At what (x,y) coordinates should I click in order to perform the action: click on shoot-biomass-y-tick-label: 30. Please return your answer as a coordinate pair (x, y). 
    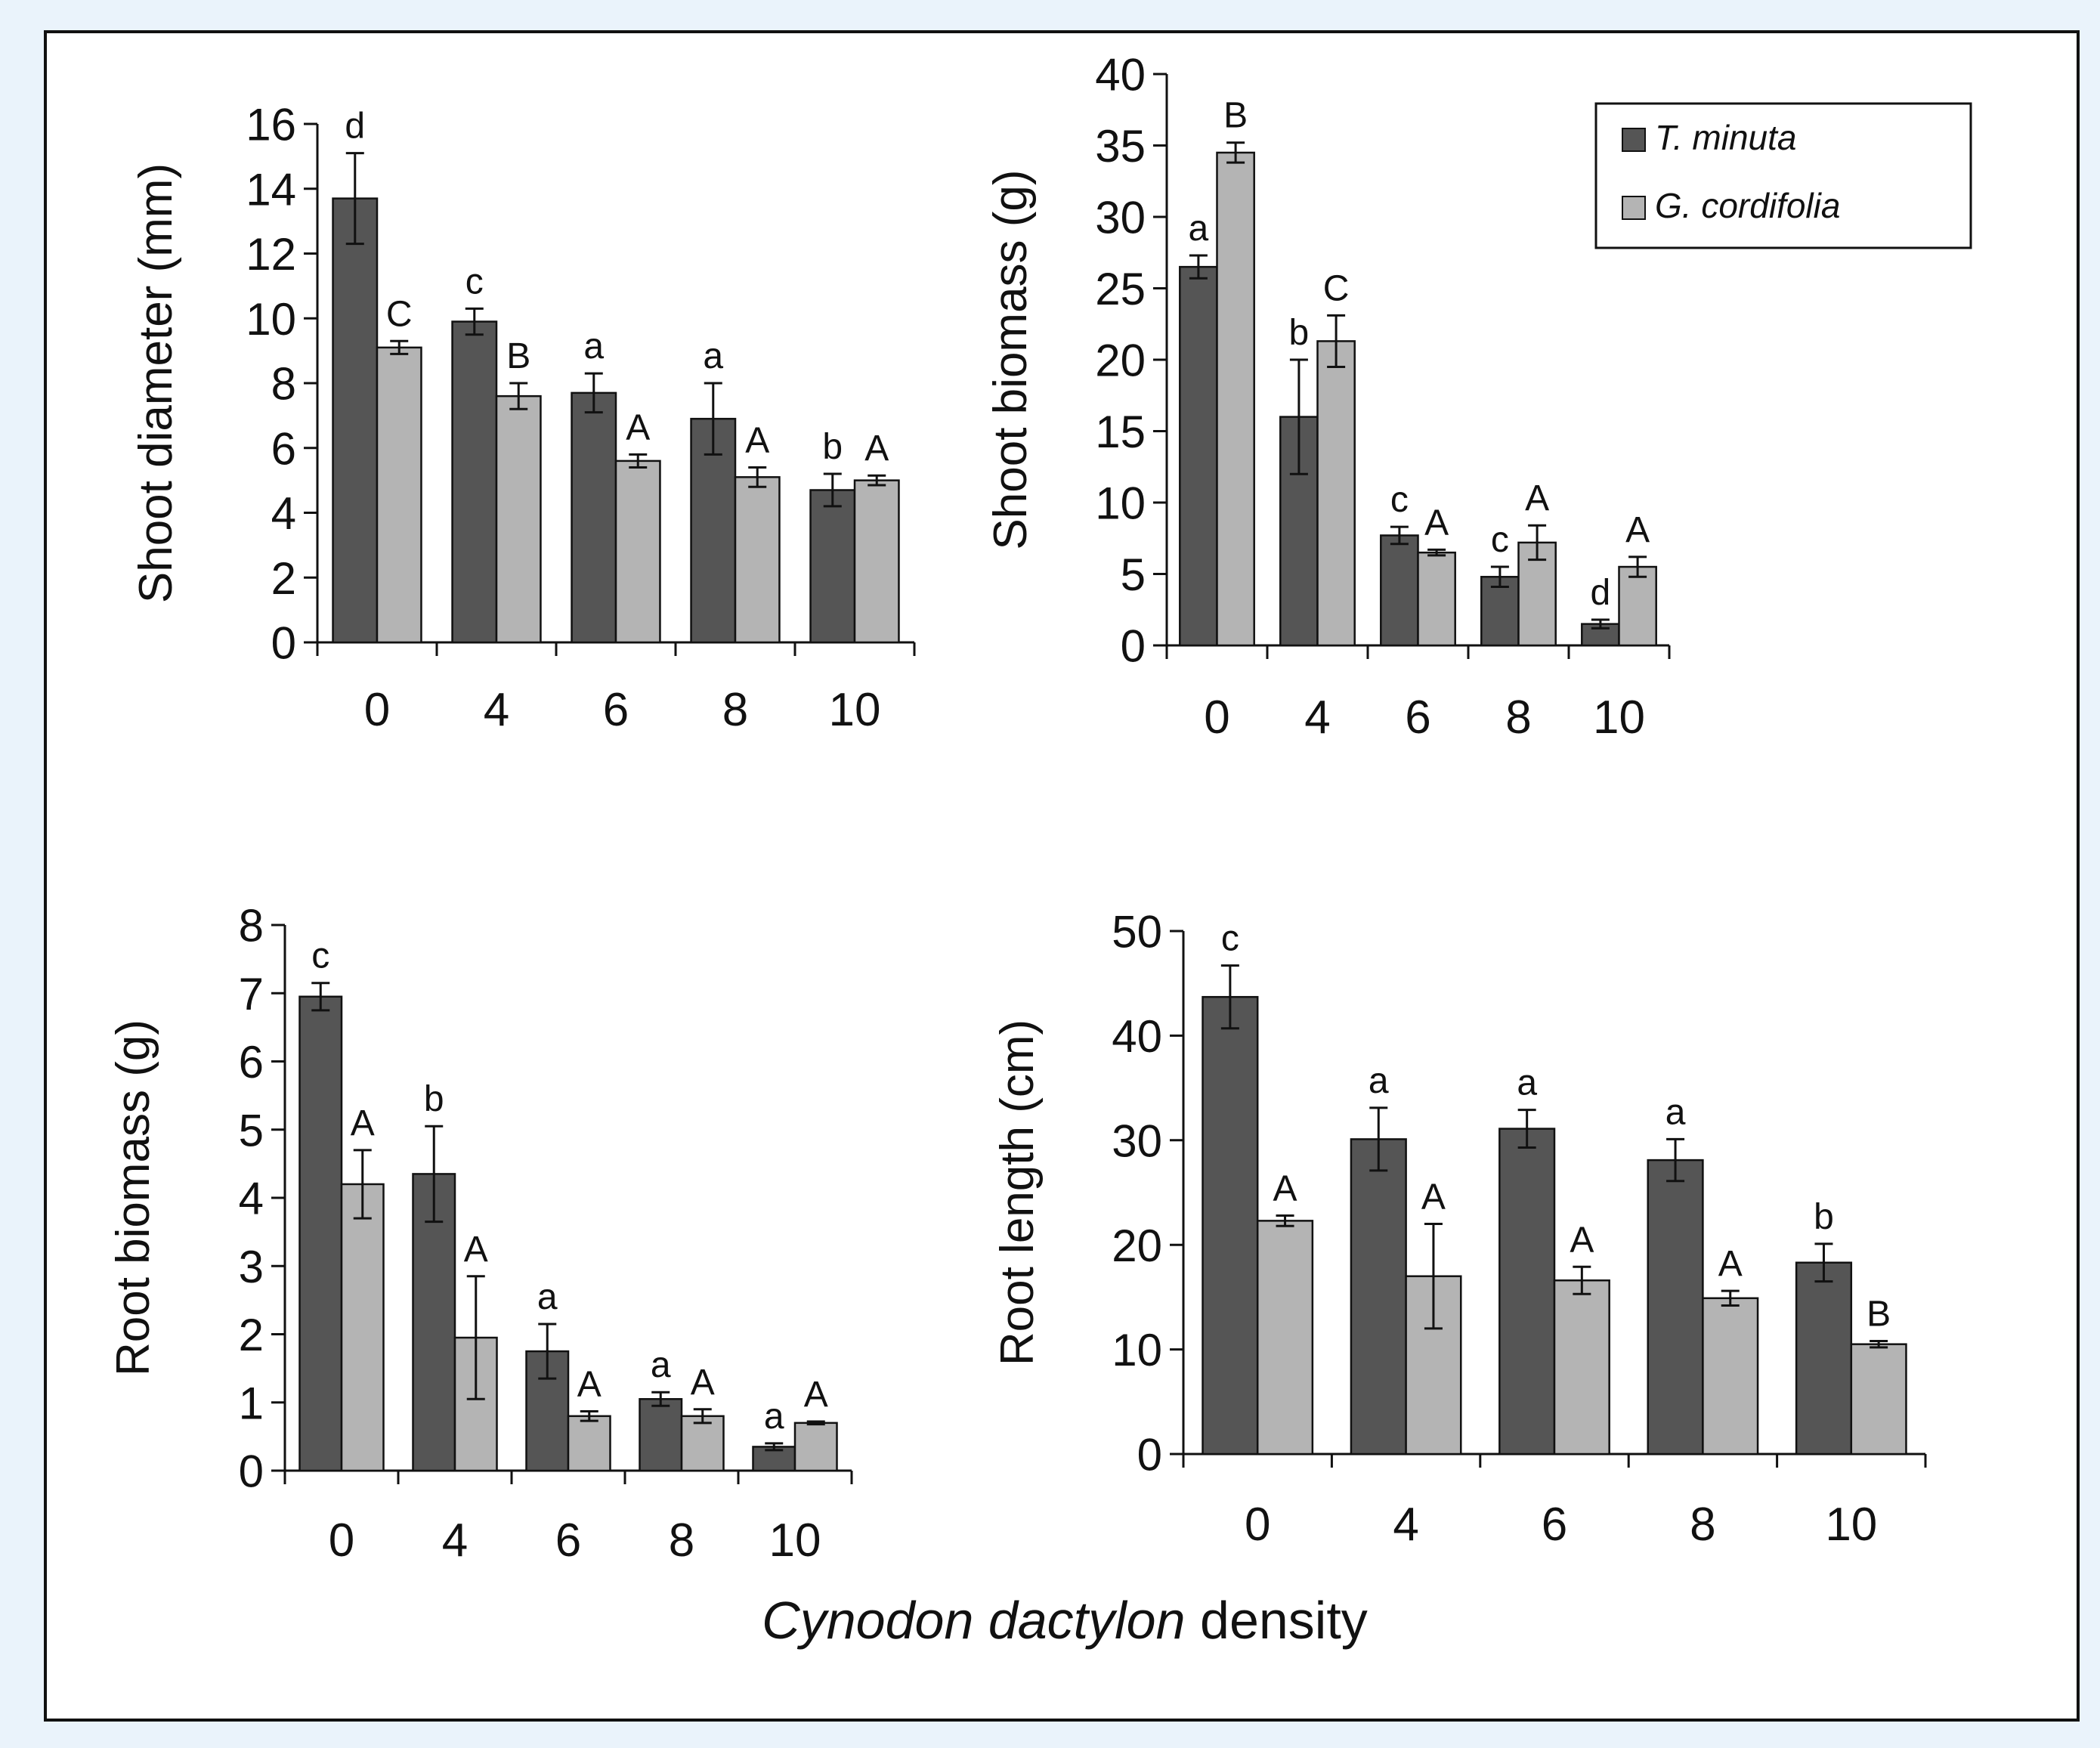
    Looking at the image, I should click on (1120, 218).